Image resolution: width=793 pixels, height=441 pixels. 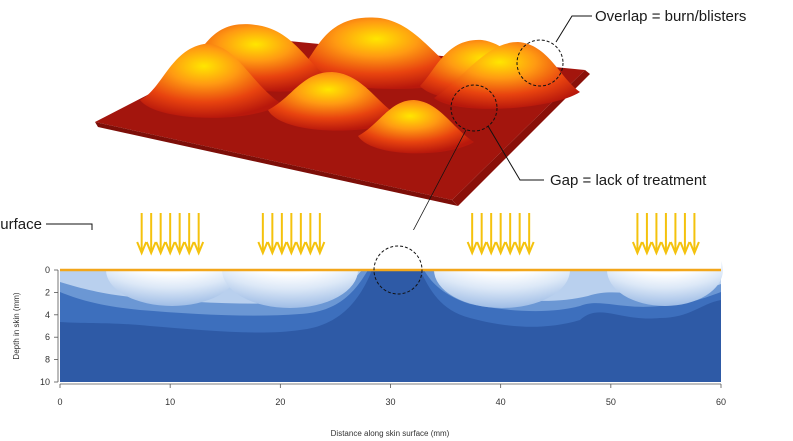 I want to click on gap-connector-line, so click(x=435, y=189).